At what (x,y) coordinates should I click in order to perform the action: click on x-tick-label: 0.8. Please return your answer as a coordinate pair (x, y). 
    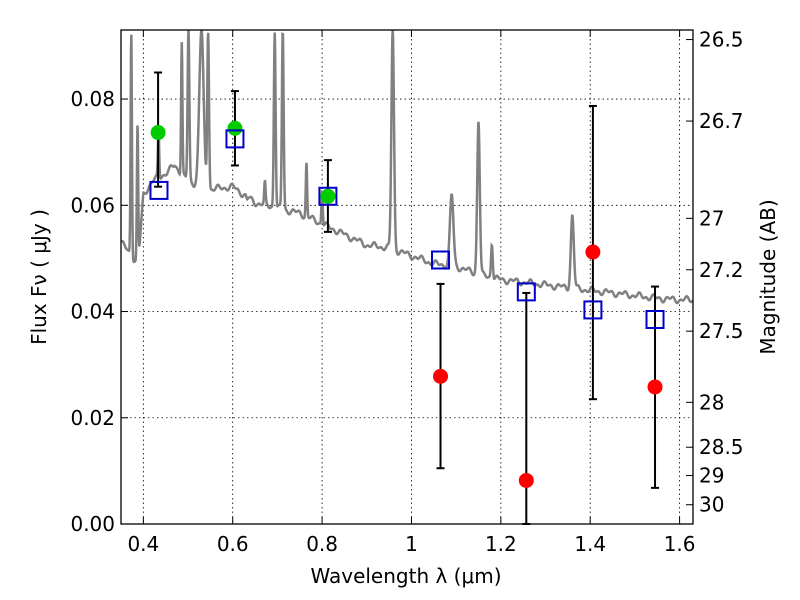
    Looking at the image, I should click on (322, 544).